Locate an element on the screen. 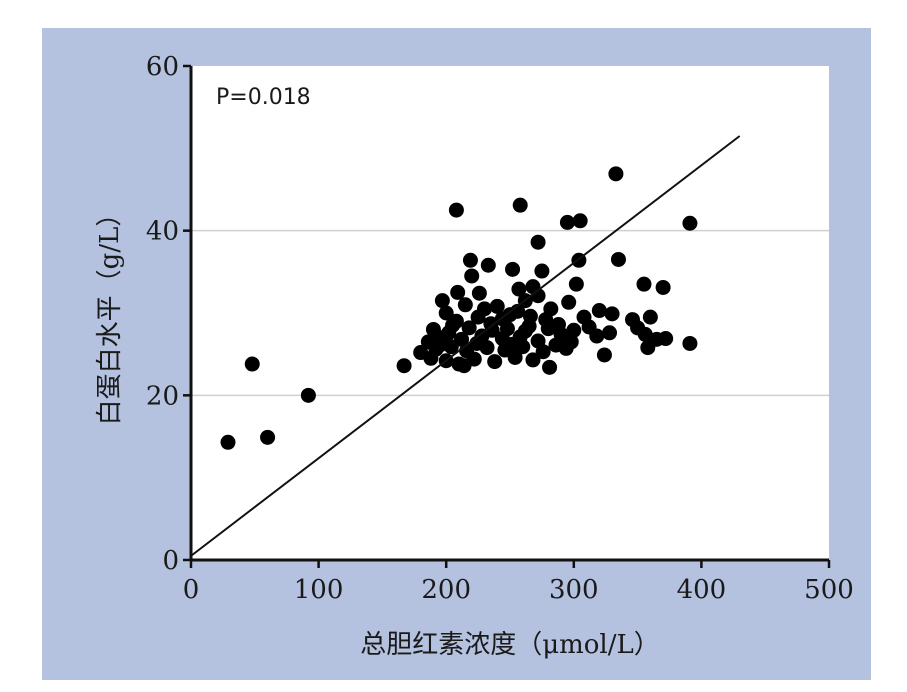 This screenshot has height=692, width=907. x-tick-label-100: 100 is located at coordinates (319, 590).